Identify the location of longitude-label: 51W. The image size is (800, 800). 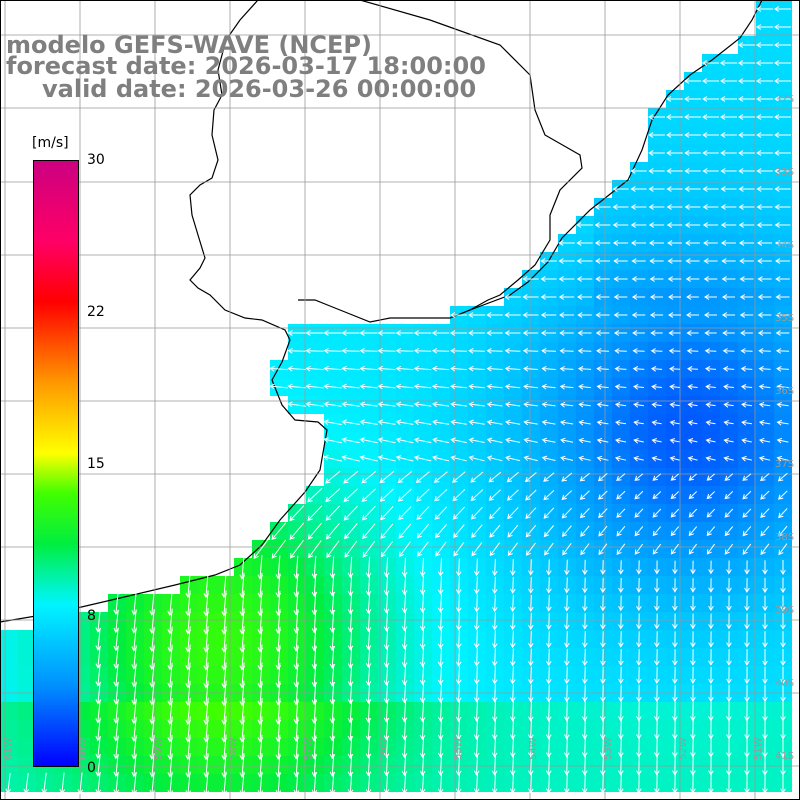
(758, 748).